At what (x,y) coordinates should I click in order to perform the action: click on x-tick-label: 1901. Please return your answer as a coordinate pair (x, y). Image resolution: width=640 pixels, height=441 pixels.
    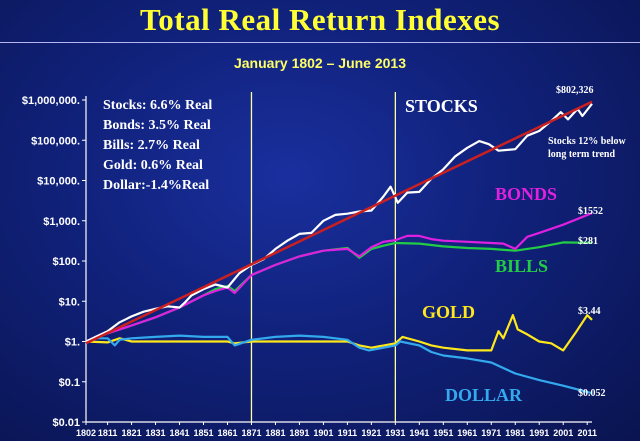
    Looking at the image, I should click on (323, 433).